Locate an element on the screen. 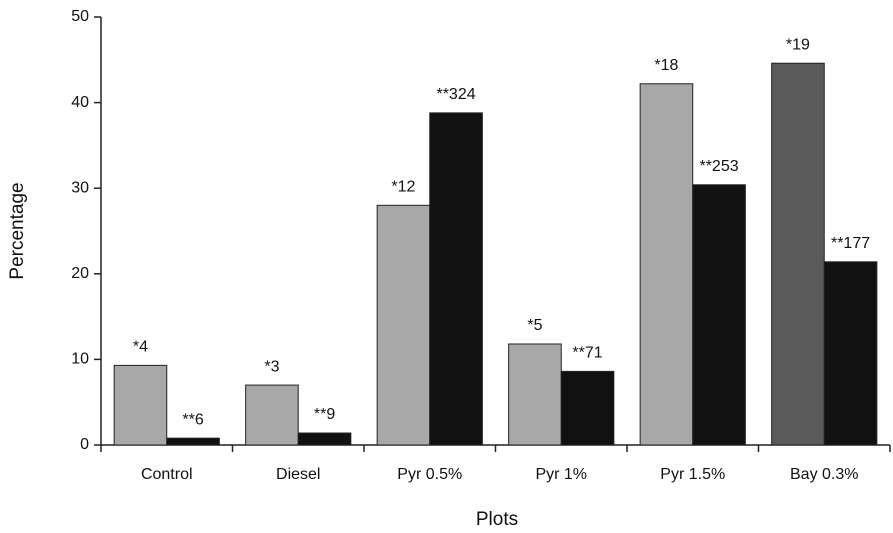 This screenshot has height=533, width=893. y-axis-title: Percentage is located at coordinates (17, 230).